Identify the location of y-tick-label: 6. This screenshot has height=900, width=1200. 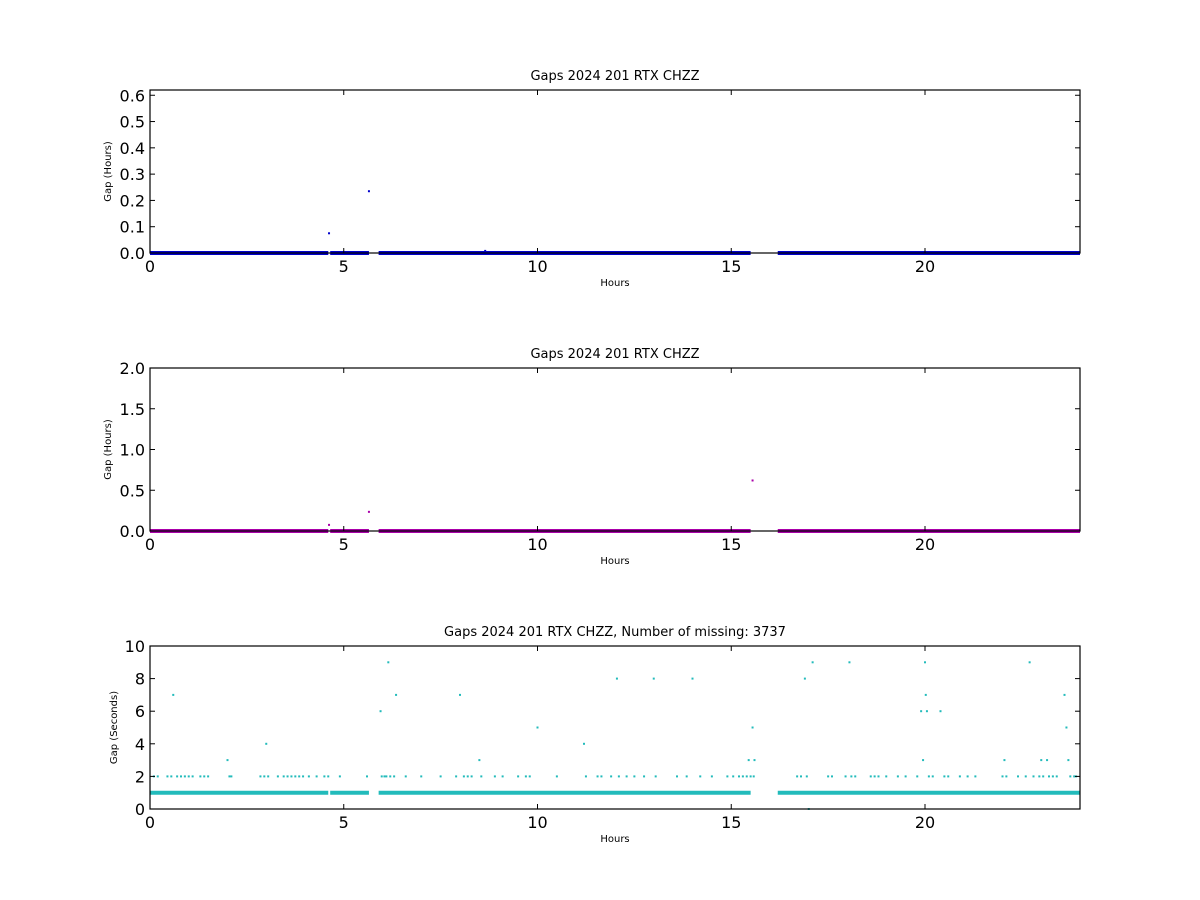
(140, 711).